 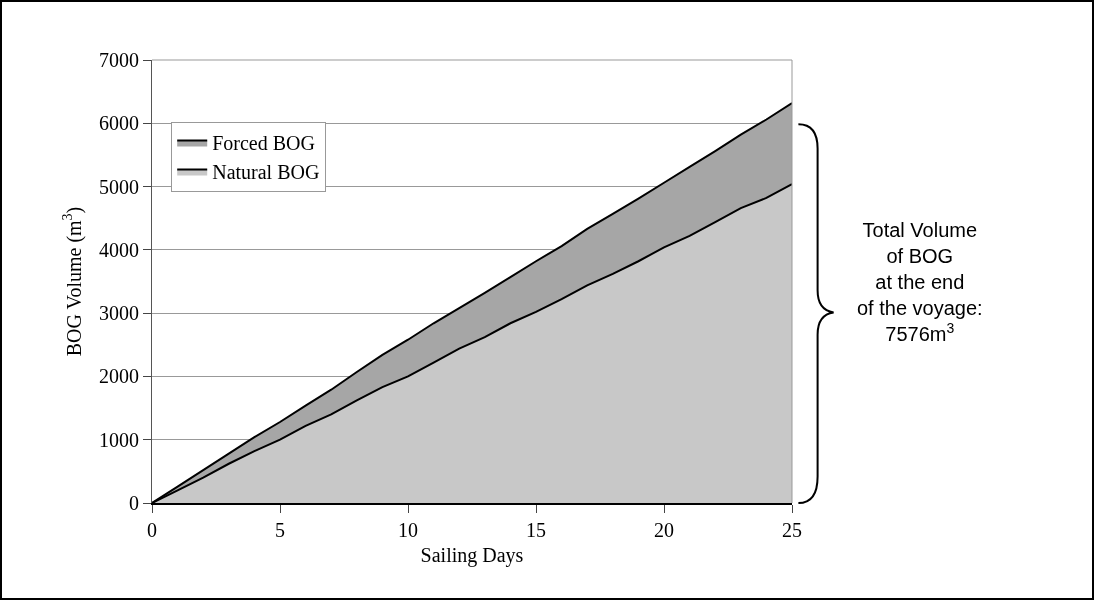 What do you see at coordinates (408, 530) in the screenshot?
I see `x-tick-label: 10` at bounding box center [408, 530].